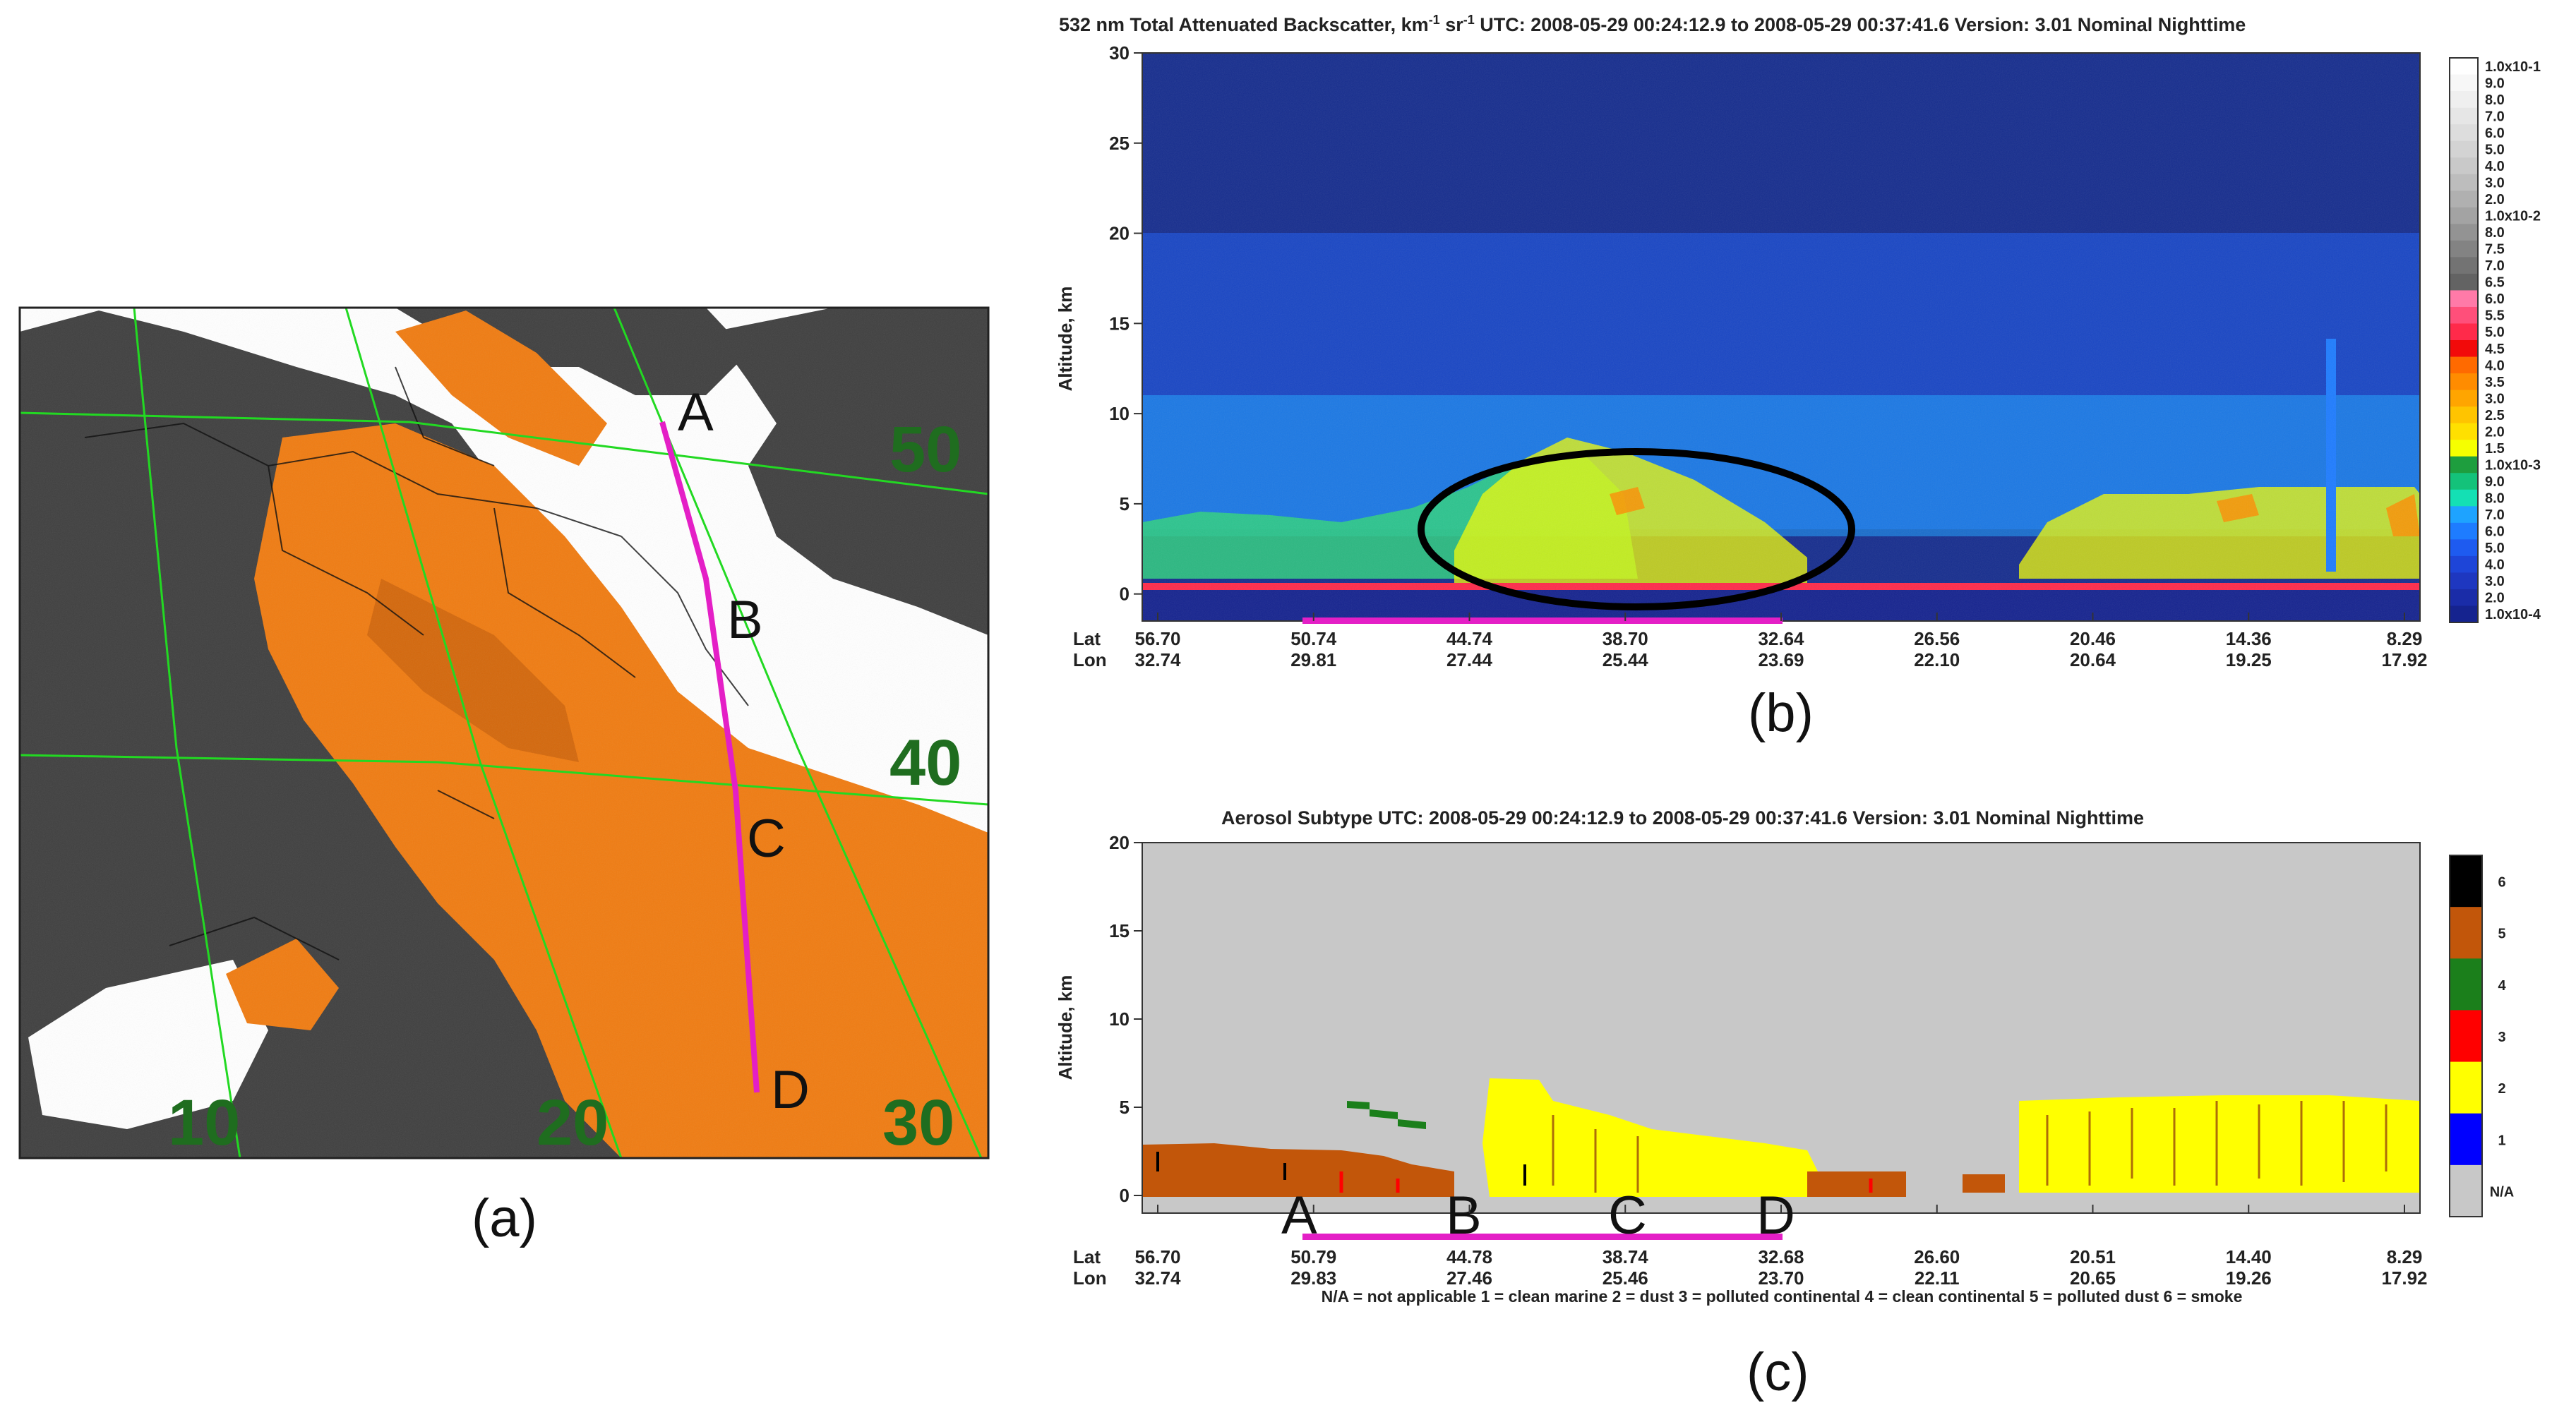 The image size is (2576, 1422). Describe the element at coordinates (1625, 1256) in the screenshot. I see `xtick-lat-label: 38.74` at that location.